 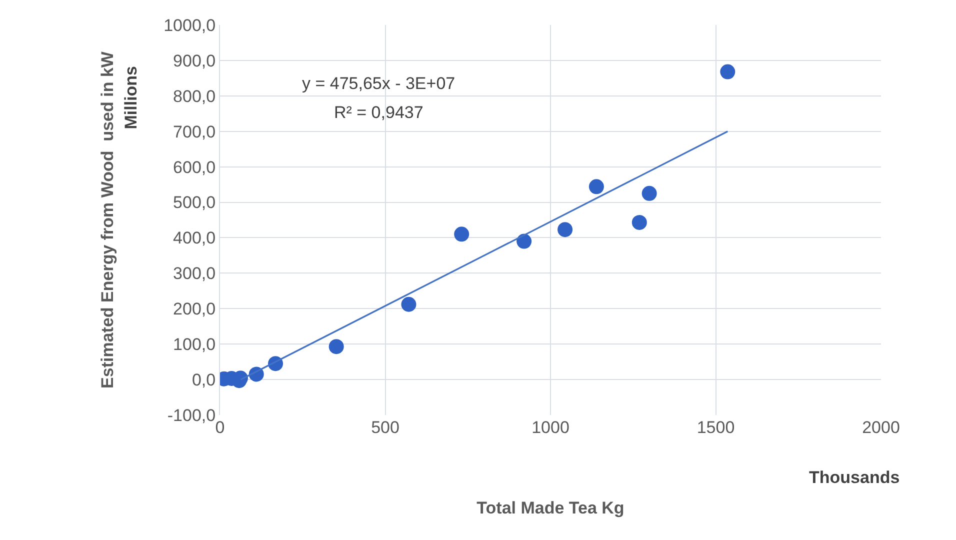 What do you see at coordinates (385, 427) in the screenshot?
I see `x-tick-label: 500` at bounding box center [385, 427].